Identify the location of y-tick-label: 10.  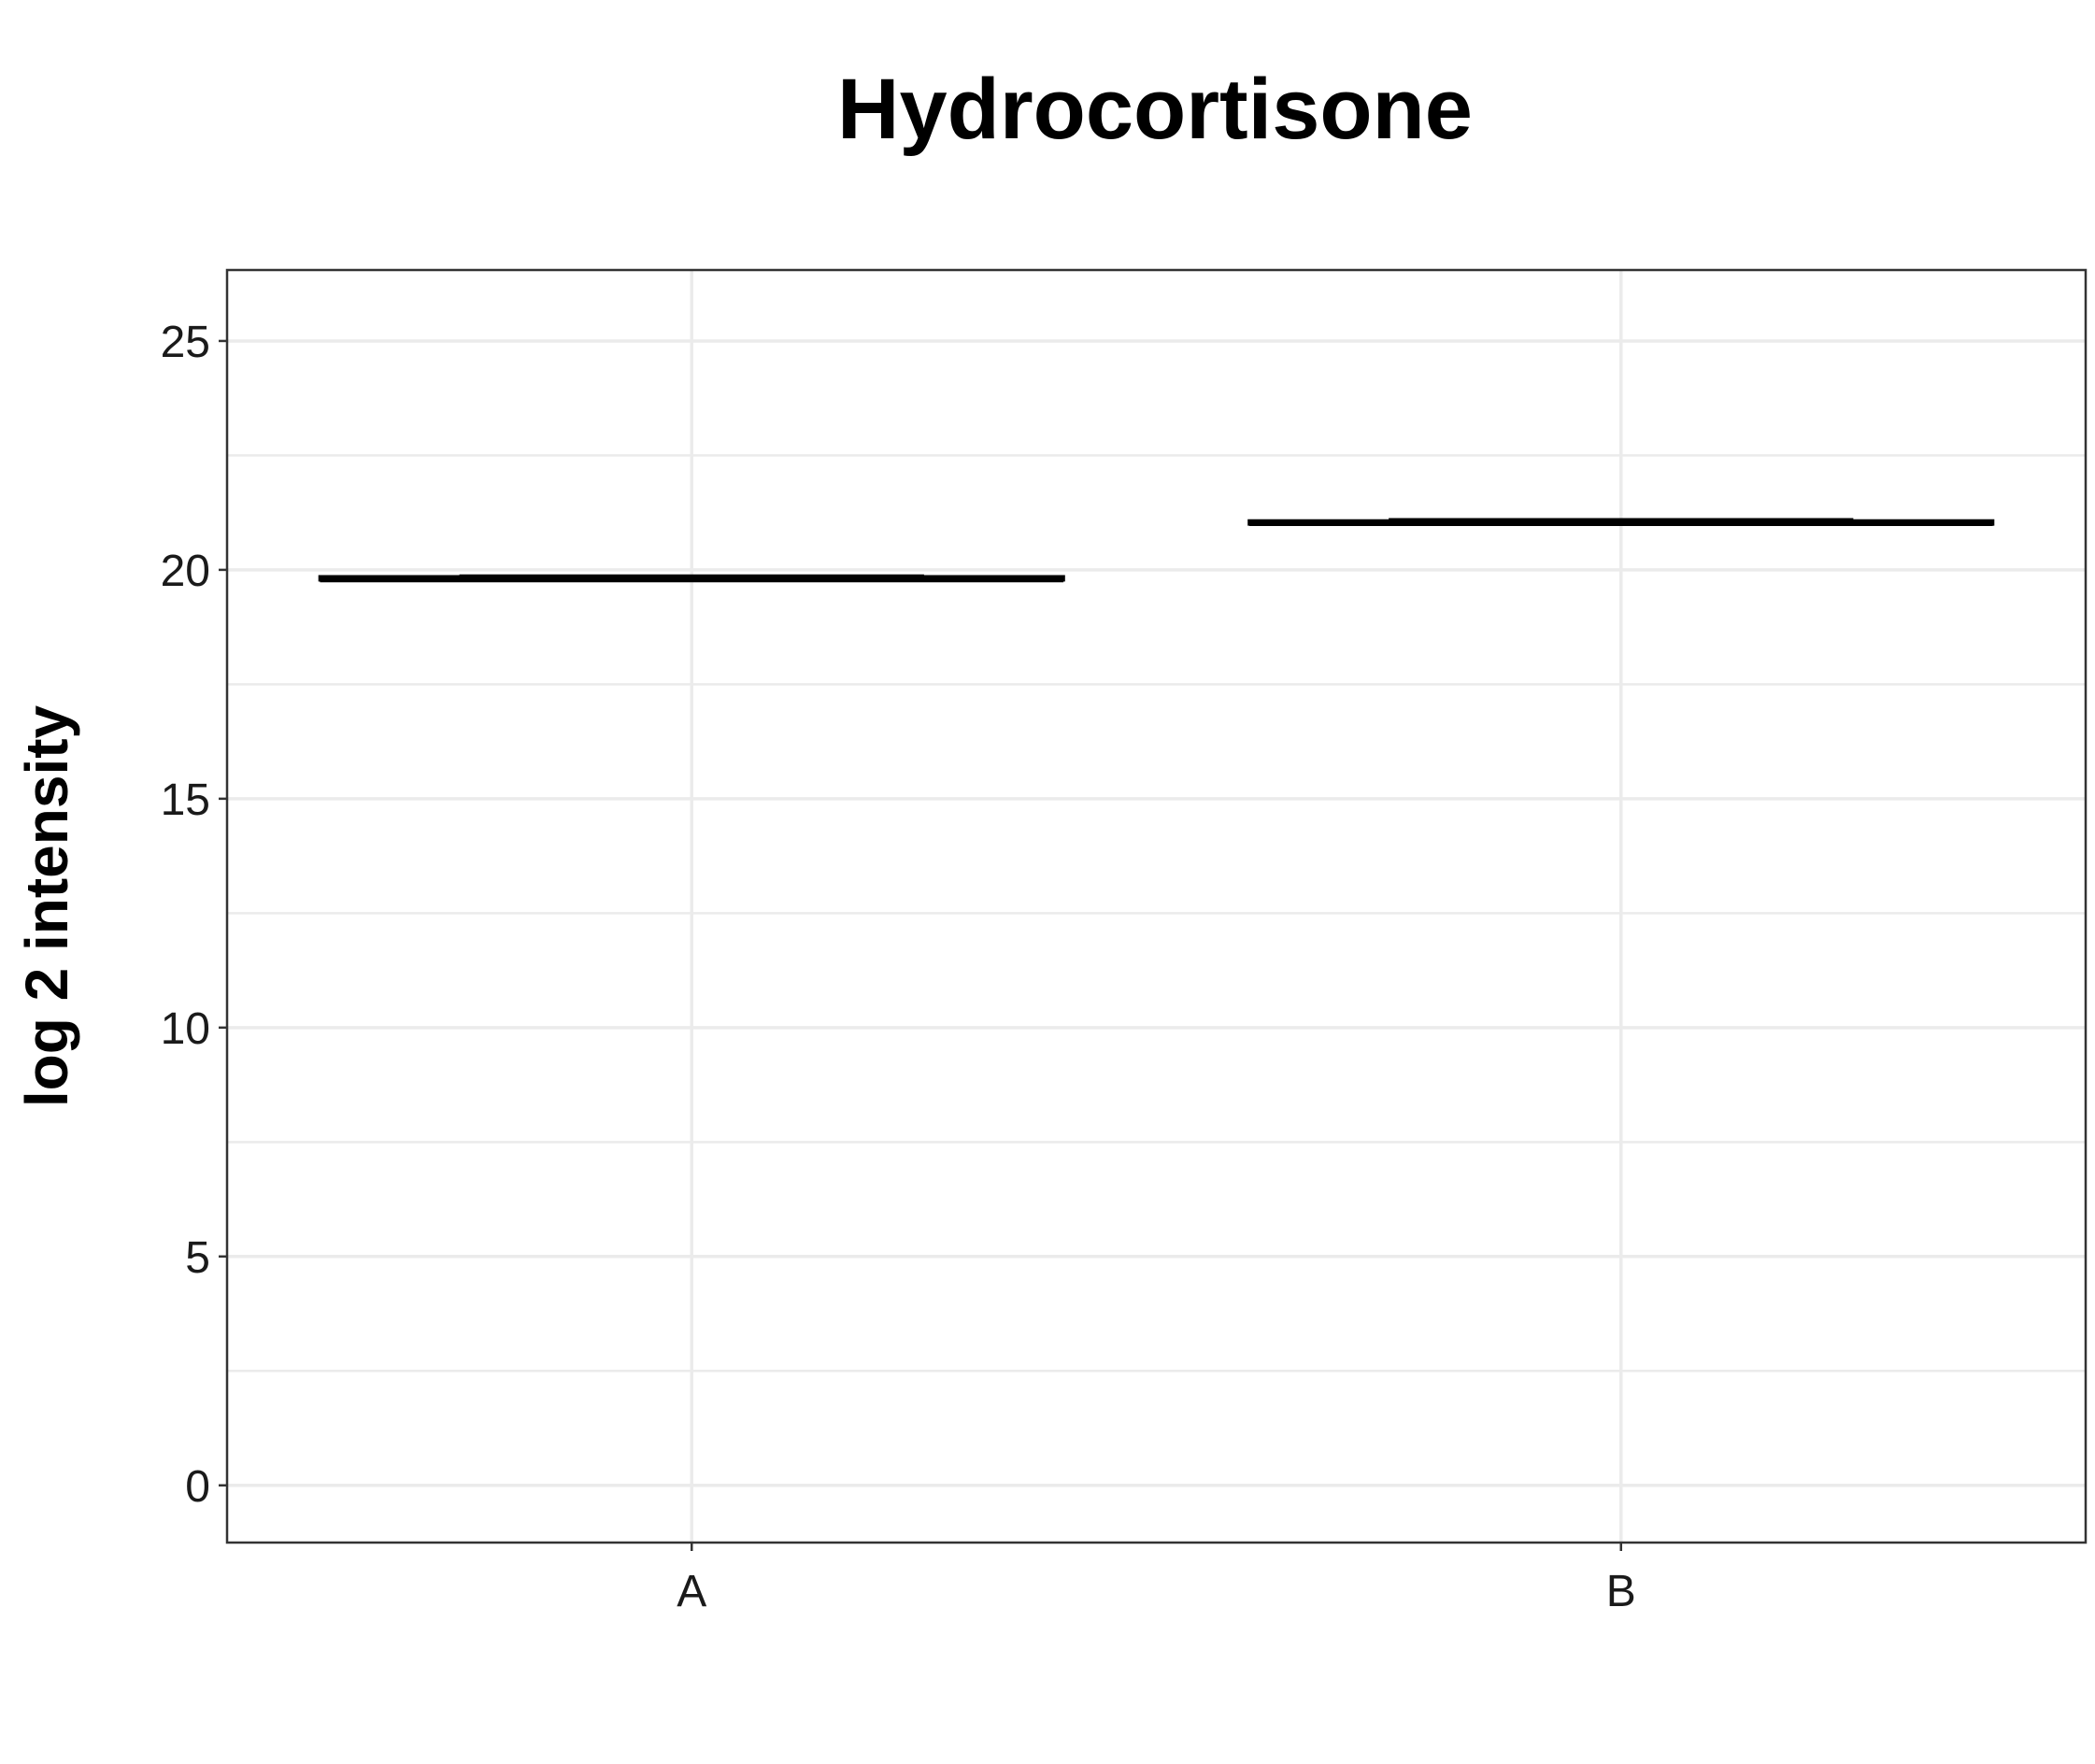
(185, 1029).